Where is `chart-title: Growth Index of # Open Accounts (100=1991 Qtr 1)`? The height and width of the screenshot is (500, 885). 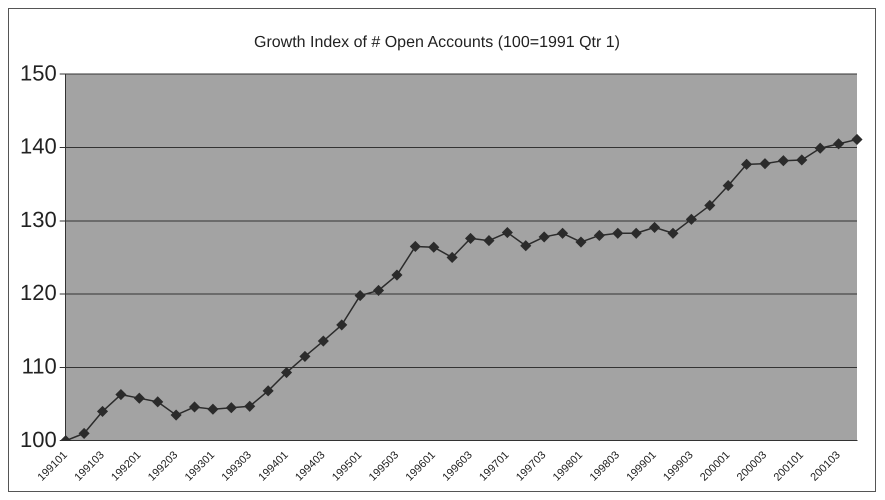
chart-title: Growth Index of # Open Accounts (100=1991 Qtr 1) is located at coordinates (437, 43).